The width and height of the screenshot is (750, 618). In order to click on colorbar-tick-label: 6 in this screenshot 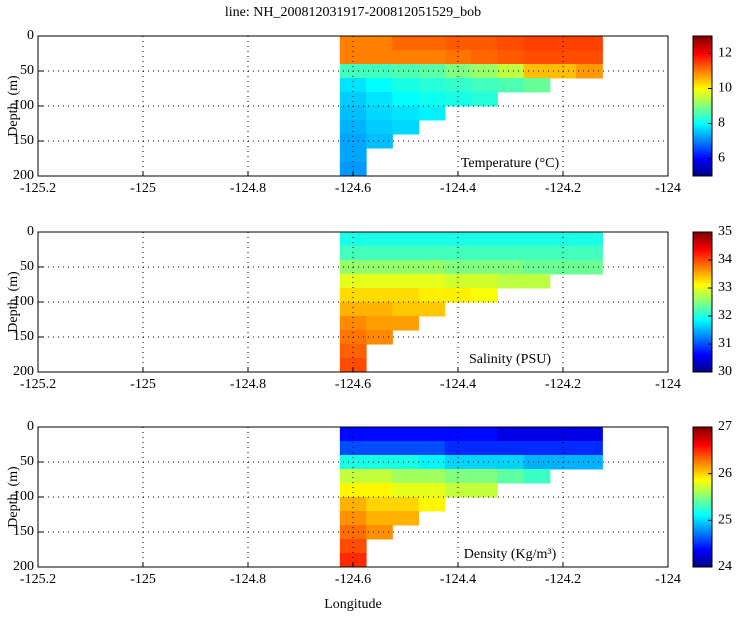, I will do `click(721, 158)`.